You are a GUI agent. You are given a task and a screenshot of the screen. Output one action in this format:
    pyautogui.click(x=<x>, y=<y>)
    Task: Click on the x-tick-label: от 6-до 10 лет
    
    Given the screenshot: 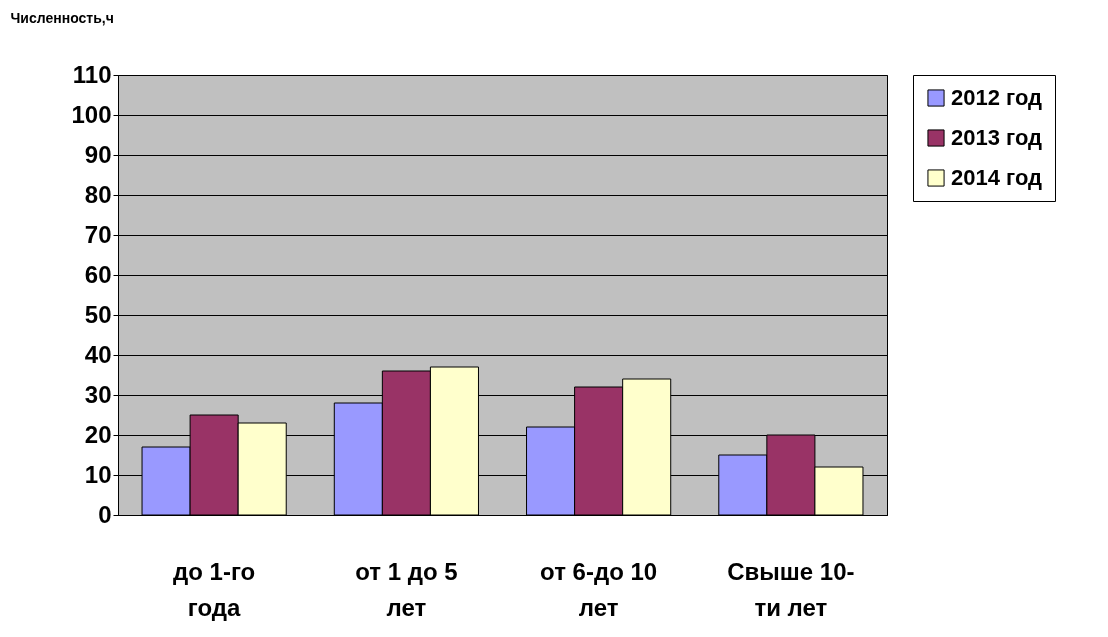 What is the action you would take?
    pyautogui.click(x=599, y=589)
    